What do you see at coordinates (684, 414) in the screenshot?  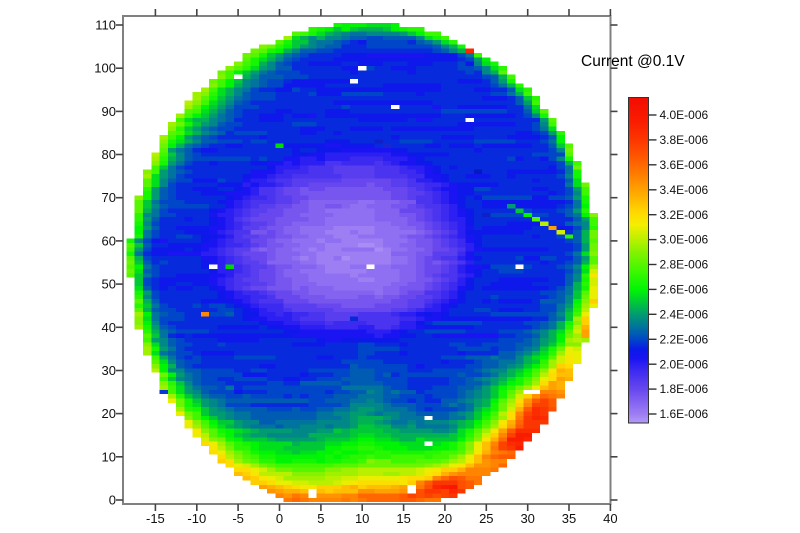 I see `svg-text: 1.6E-006` at bounding box center [684, 414].